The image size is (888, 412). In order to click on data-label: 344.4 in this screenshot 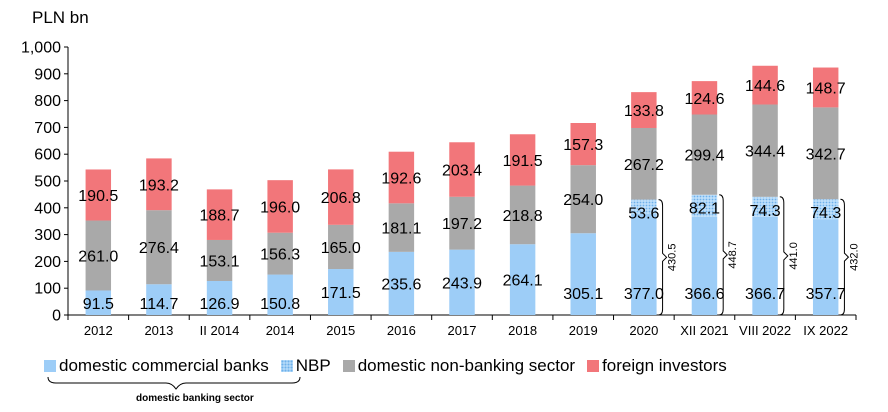, I will do `click(765, 152)`.